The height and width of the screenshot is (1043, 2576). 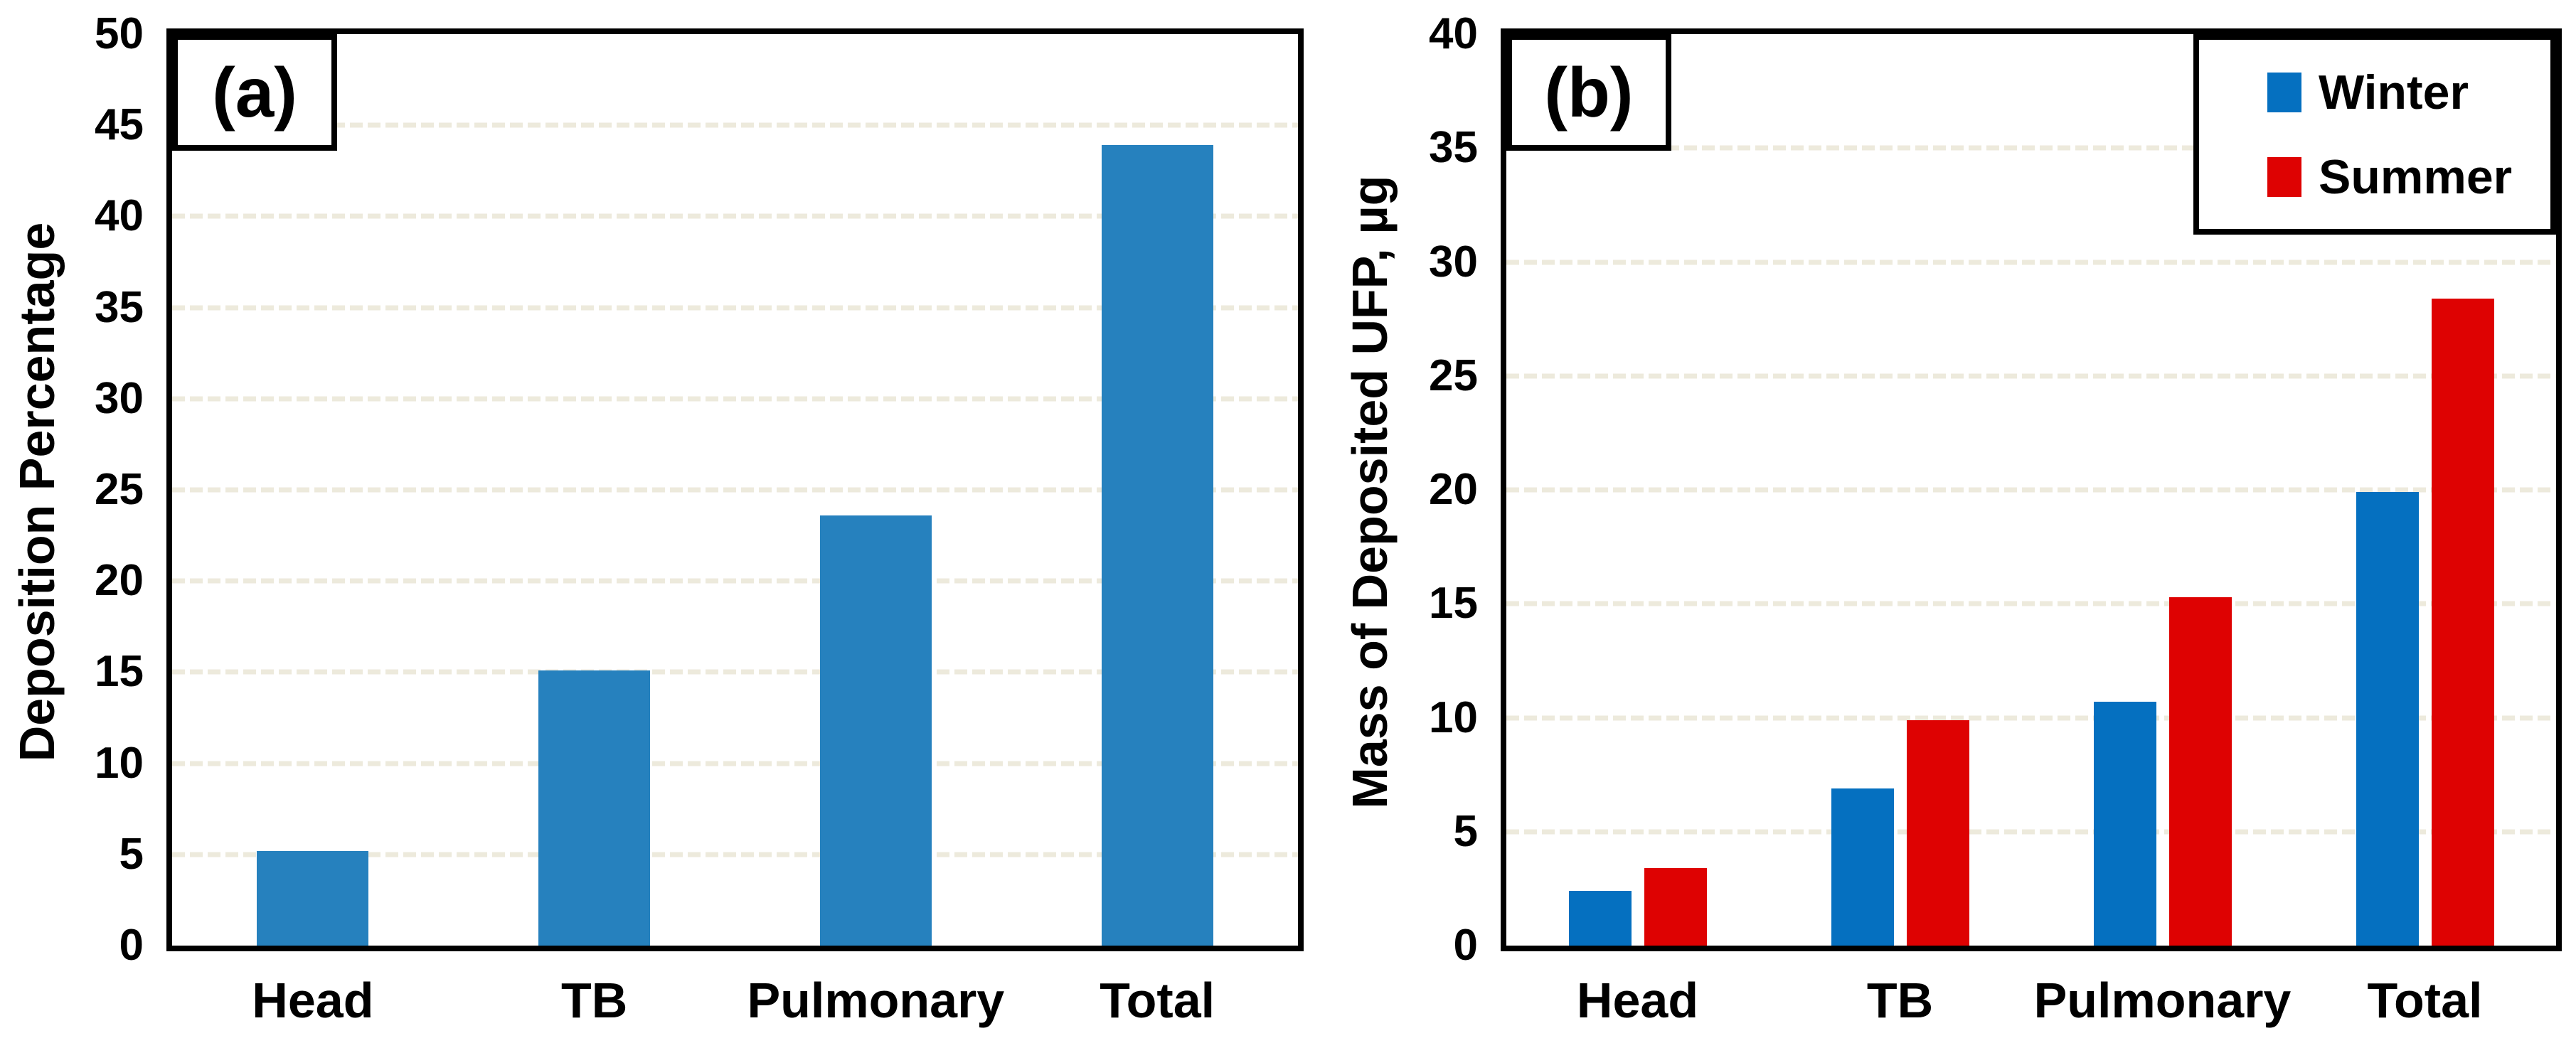 I want to click on legend-box: Winter Summer, so click(x=2374, y=134).